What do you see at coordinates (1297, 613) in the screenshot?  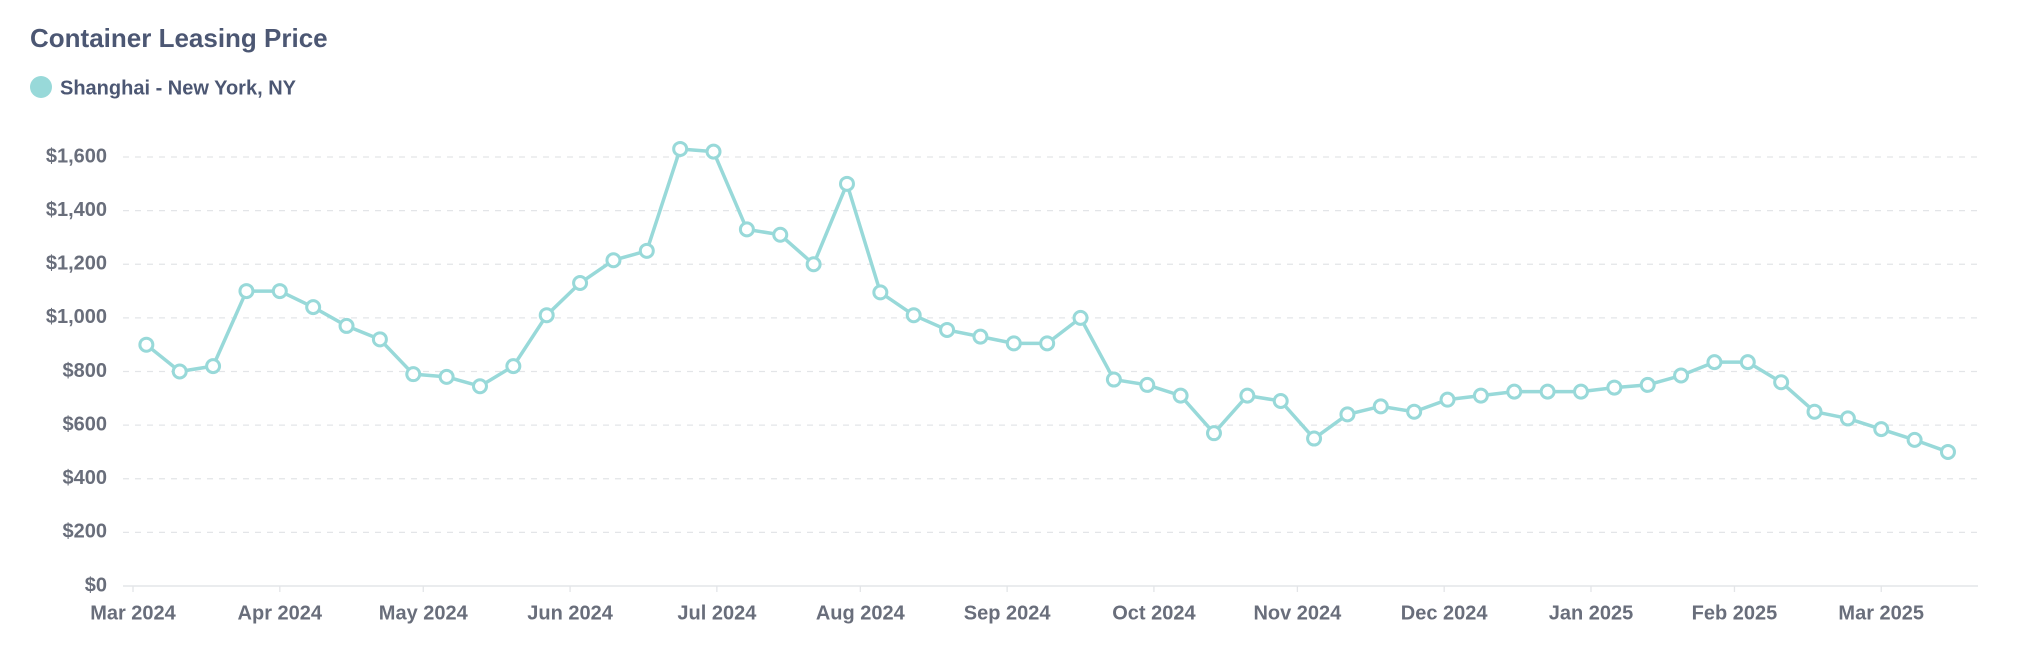 I see `x-tick-label: Nov 2024` at bounding box center [1297, 613].